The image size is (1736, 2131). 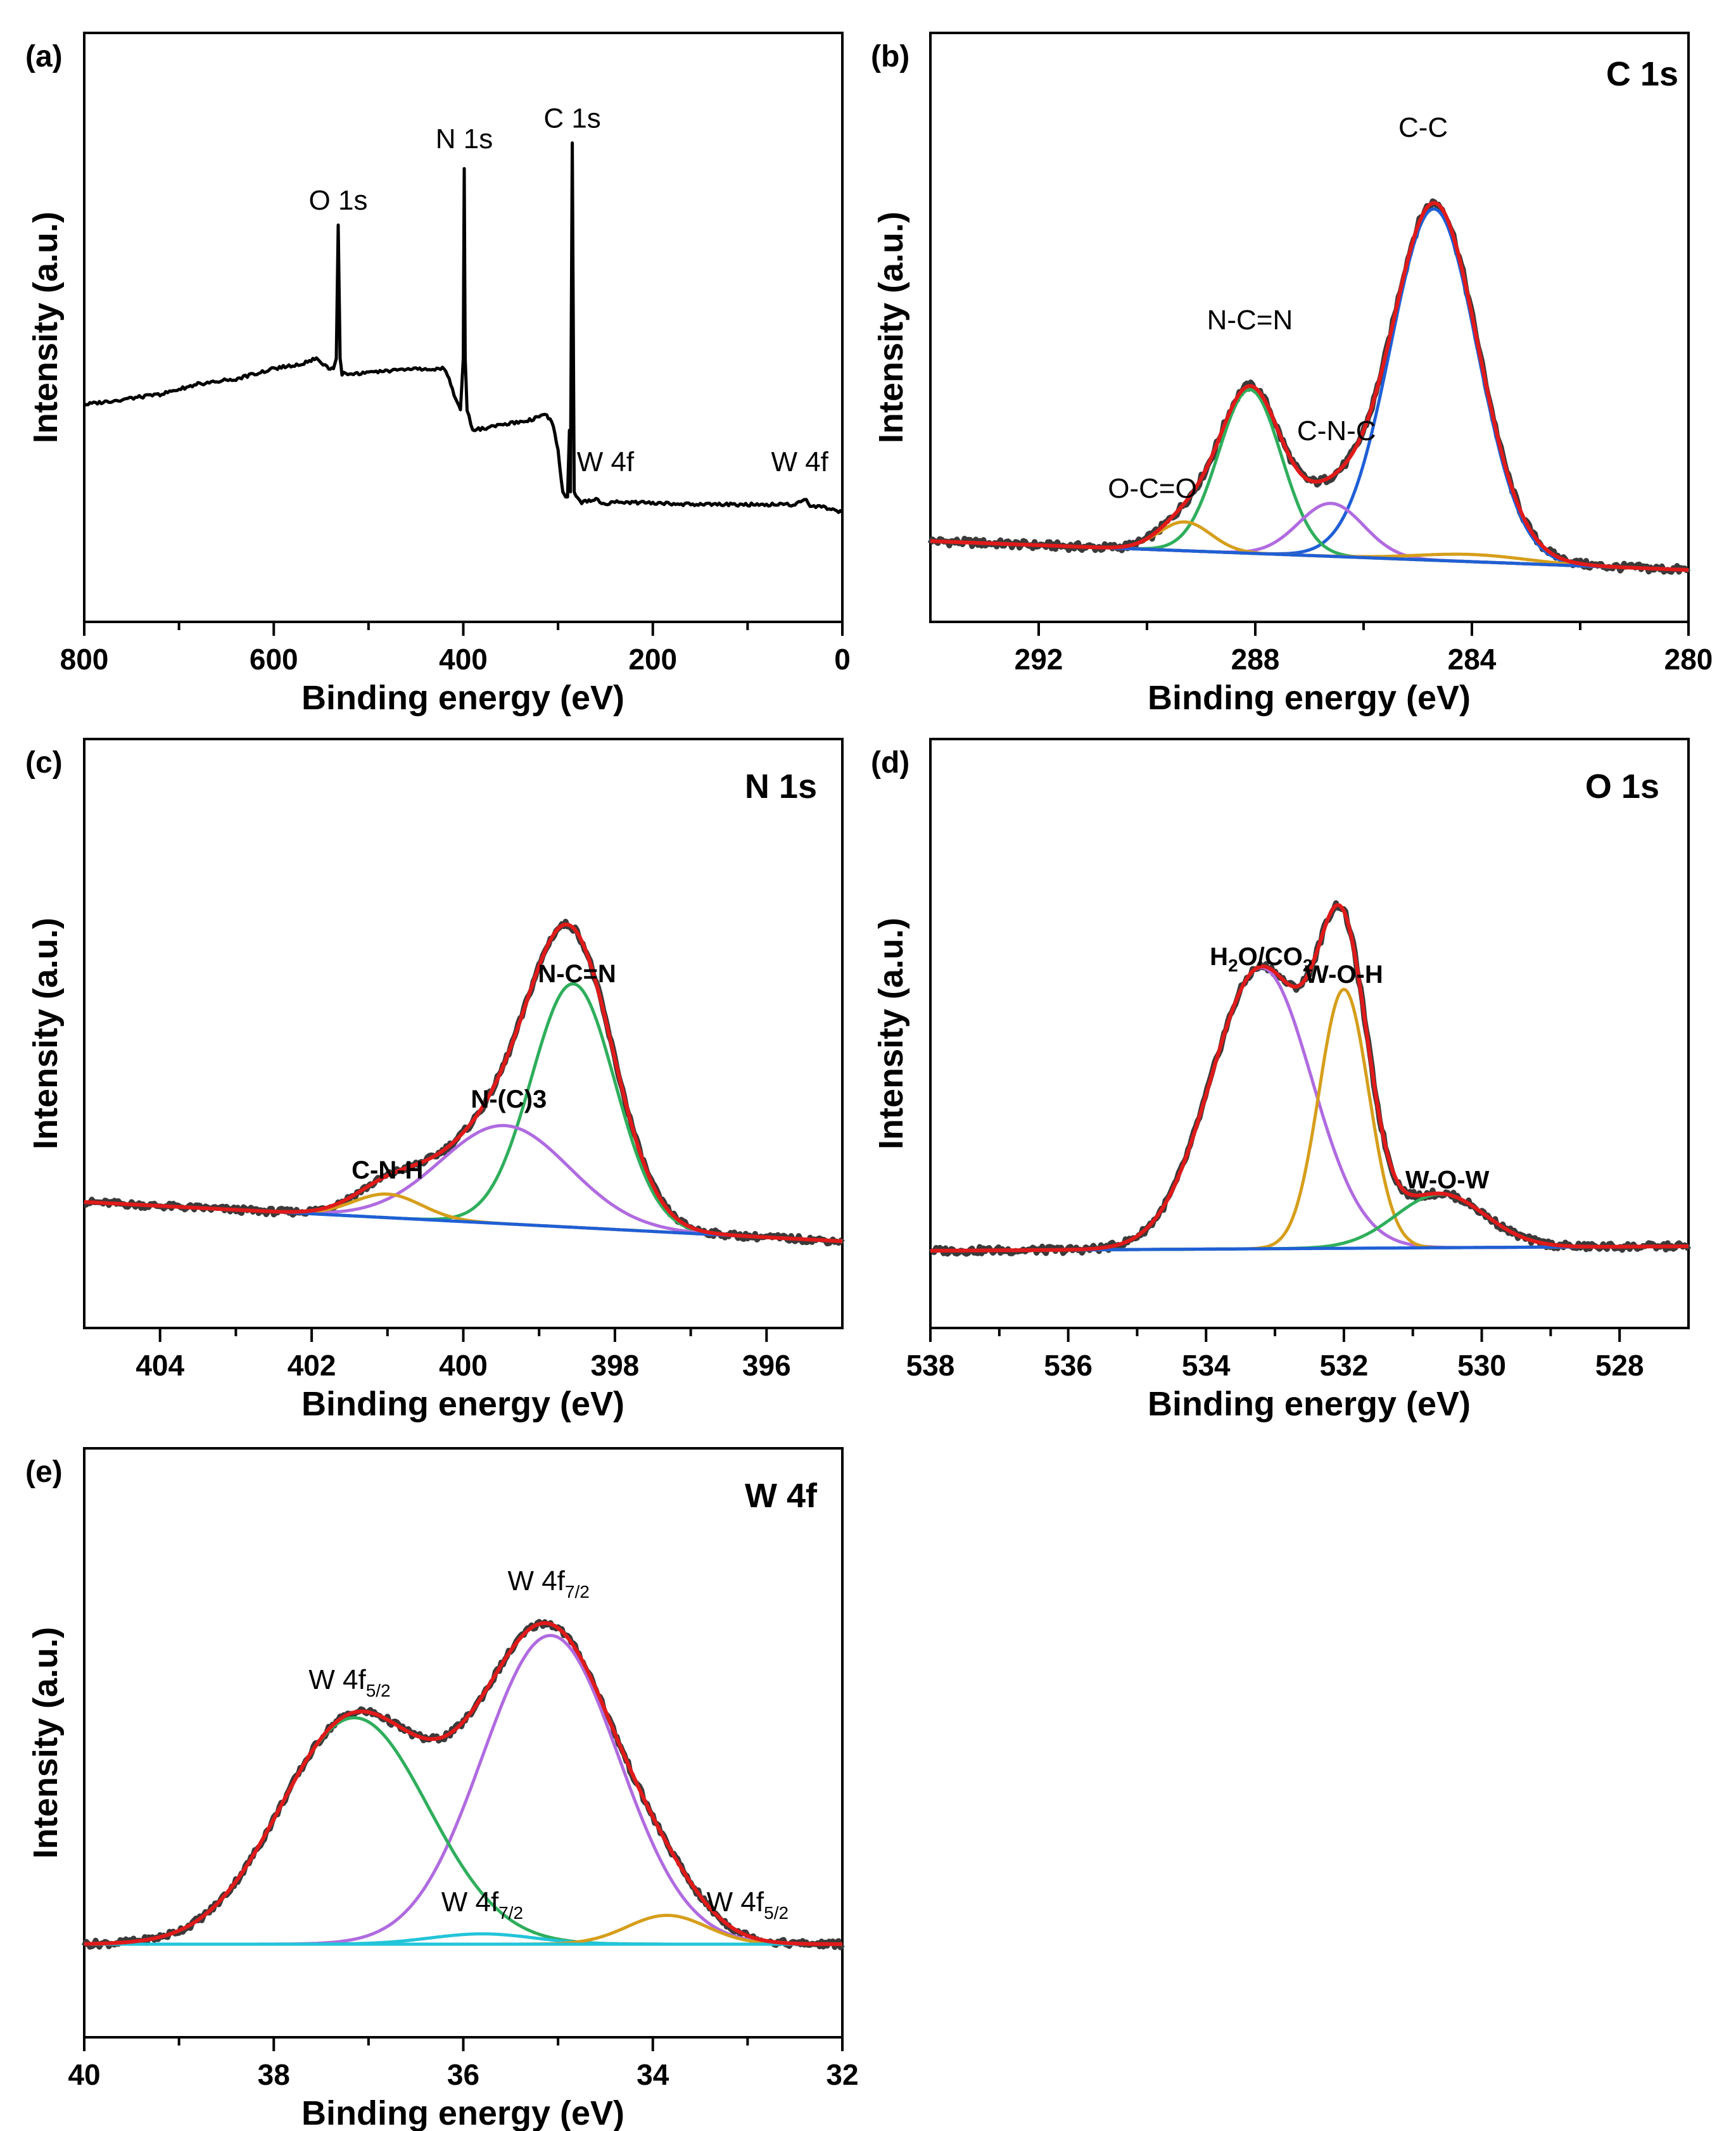 What do you see at coordinates (781, 787) in the screenshot?
I see `panel-c-title: N 1s` at bounding box center [781, 787].